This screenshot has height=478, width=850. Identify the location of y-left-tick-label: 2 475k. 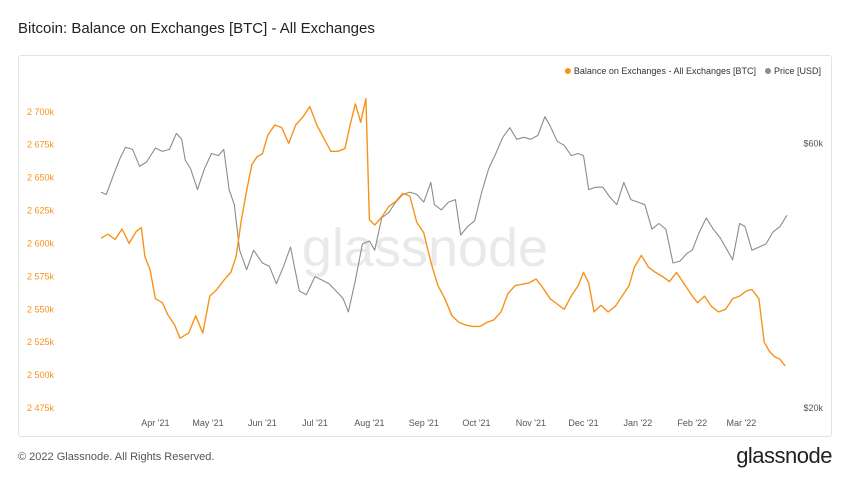
(41, 408).